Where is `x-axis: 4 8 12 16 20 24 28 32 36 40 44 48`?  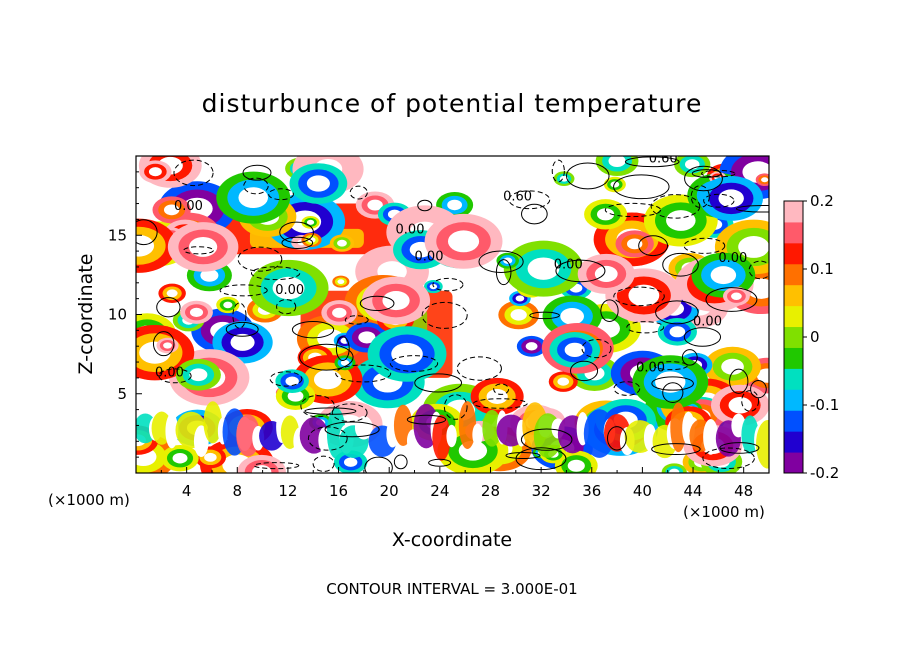
x-axis: 4 8 12 16 20 24 28 32 36 40 44 48 is located at coordinates (456, 483).